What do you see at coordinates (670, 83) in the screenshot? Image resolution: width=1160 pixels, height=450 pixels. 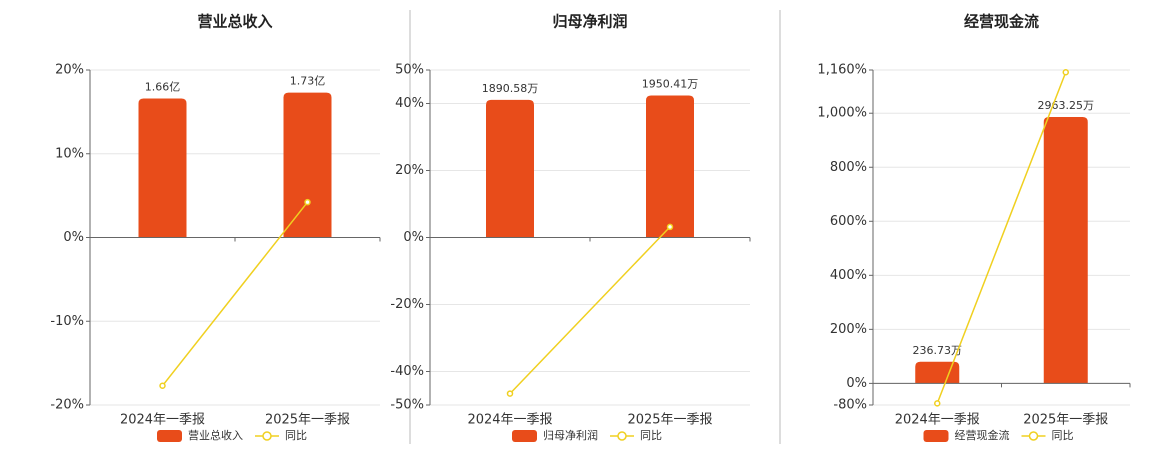 I see `data-label: 1950.41万` at bounding box center [670, 83].